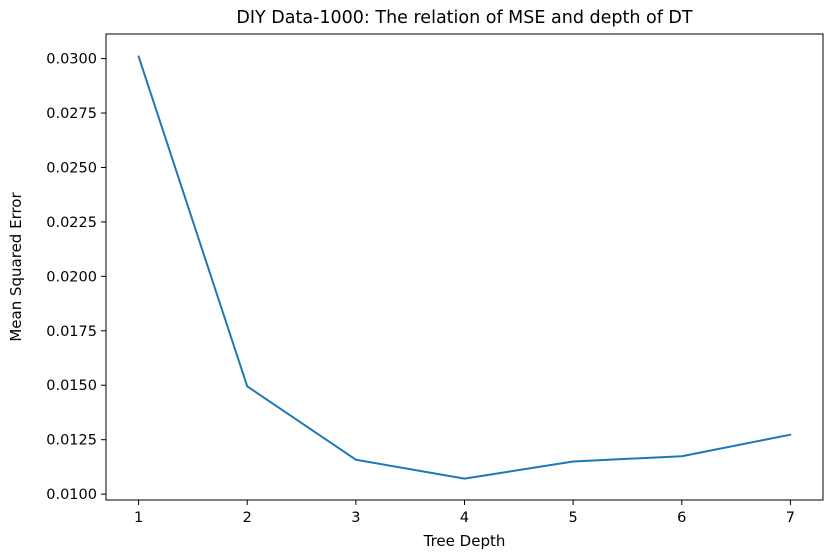  I want to click on y-tick-label: 0.0300, so click(71, 60).